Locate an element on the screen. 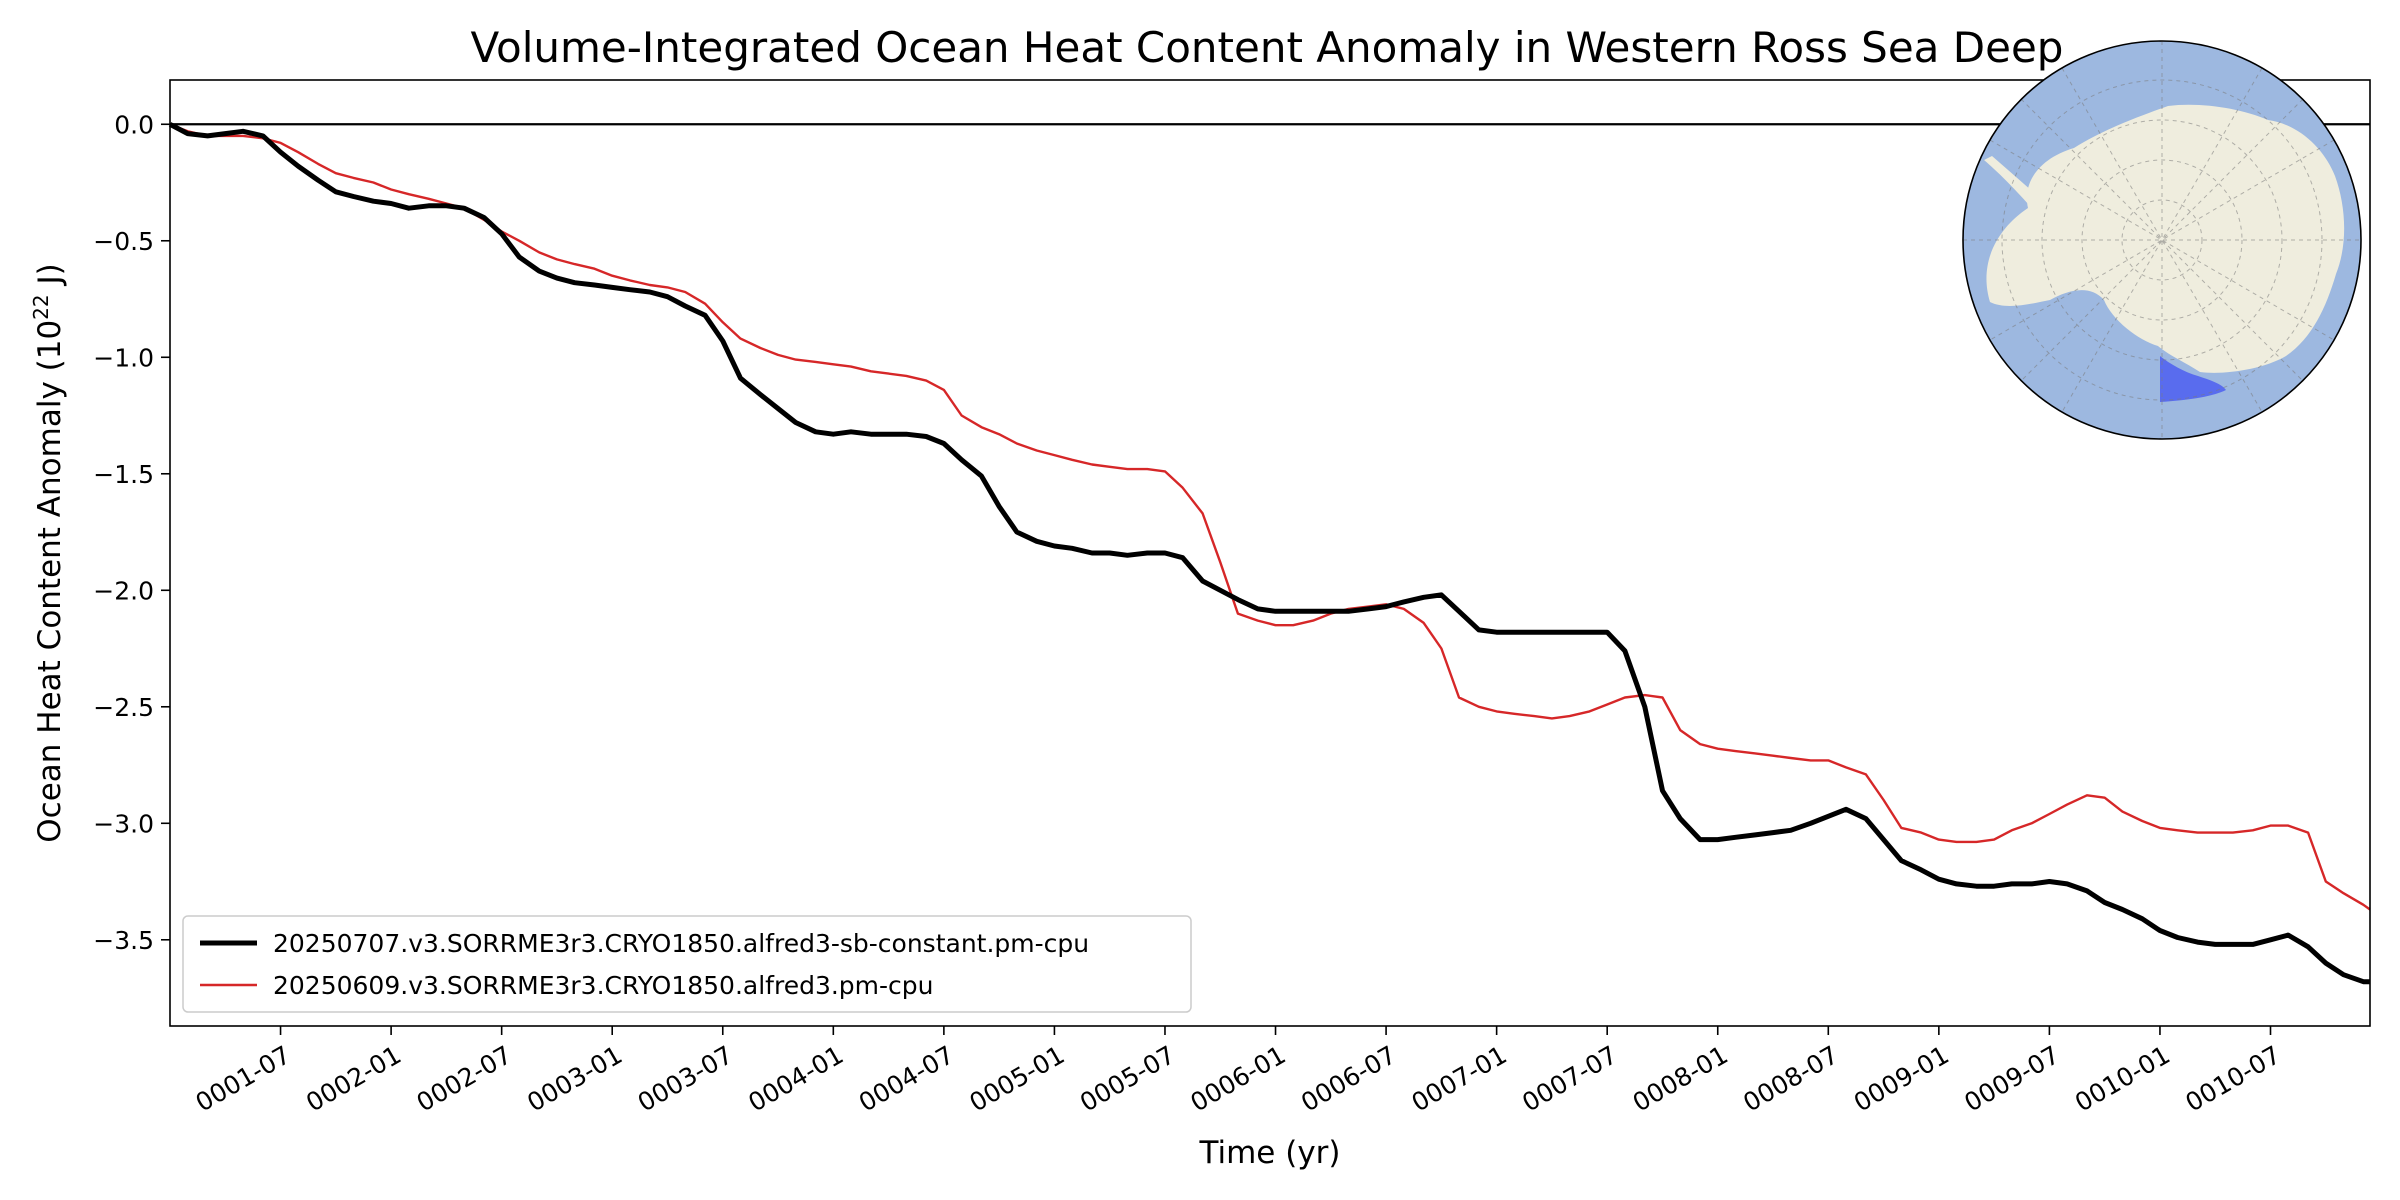  x-tick-label: 0009-01 is located at coordinates (1901, 1078).